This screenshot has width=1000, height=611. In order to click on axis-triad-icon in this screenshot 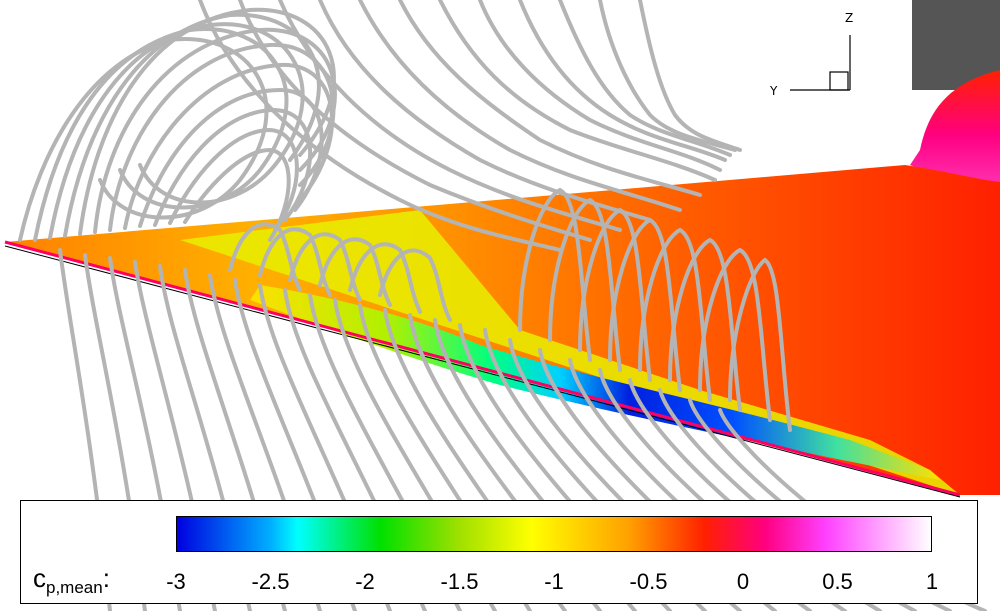, I will do `click(820, 63)`.